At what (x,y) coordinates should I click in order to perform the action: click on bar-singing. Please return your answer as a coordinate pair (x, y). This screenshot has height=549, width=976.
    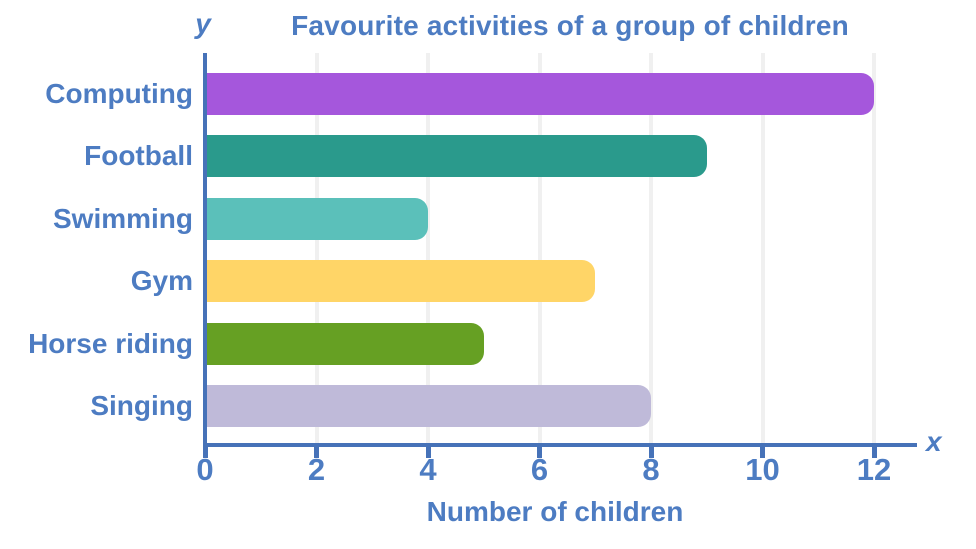
    Looking at the image, I should click on (428, 406).